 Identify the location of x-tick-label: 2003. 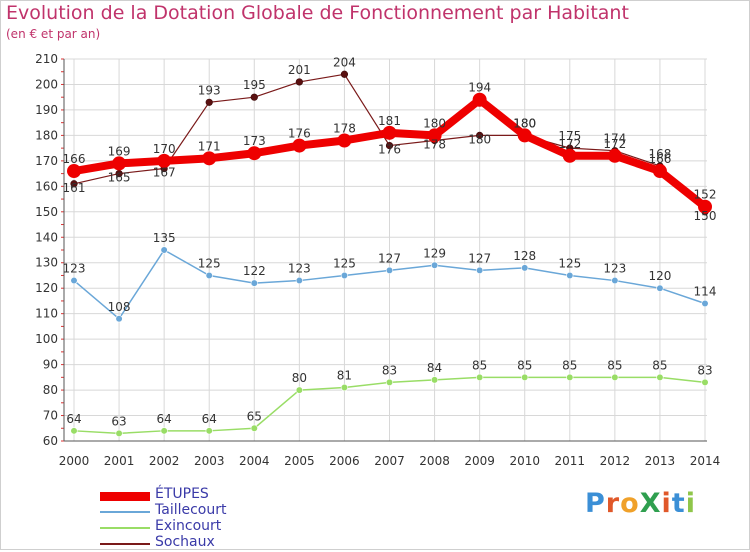
(209, 461).